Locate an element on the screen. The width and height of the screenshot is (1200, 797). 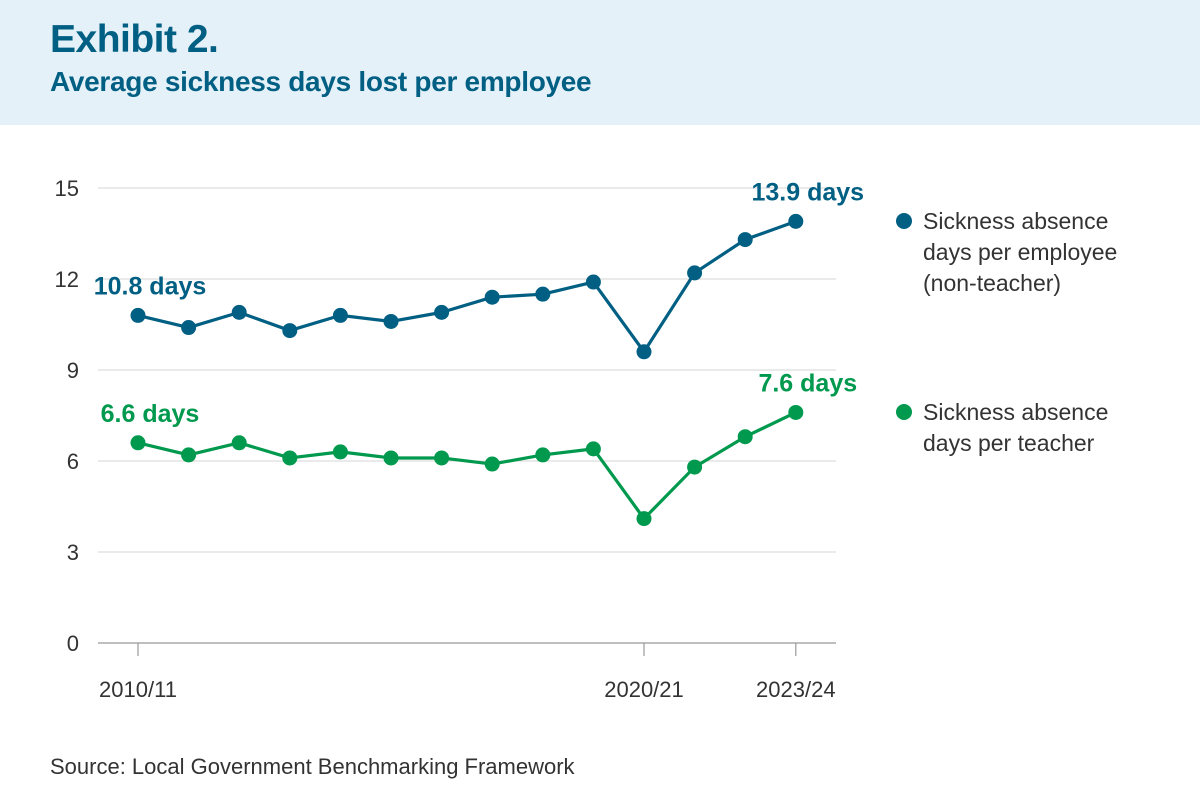
chart-title: Average sickness days lost per employee is located at coordinates (321, 81).